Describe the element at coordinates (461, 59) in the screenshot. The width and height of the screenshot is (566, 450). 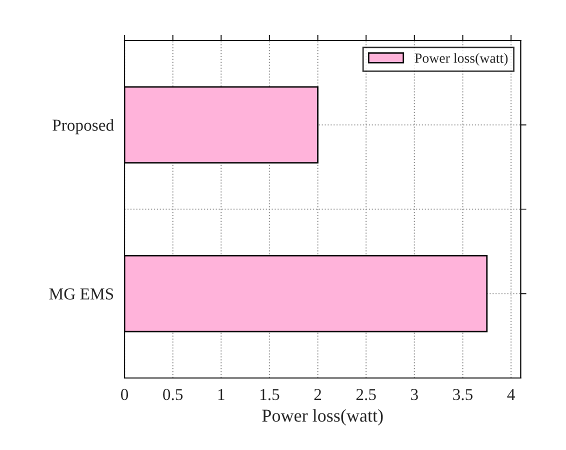
I see `legend-label: Power loss(watt)` at that location.